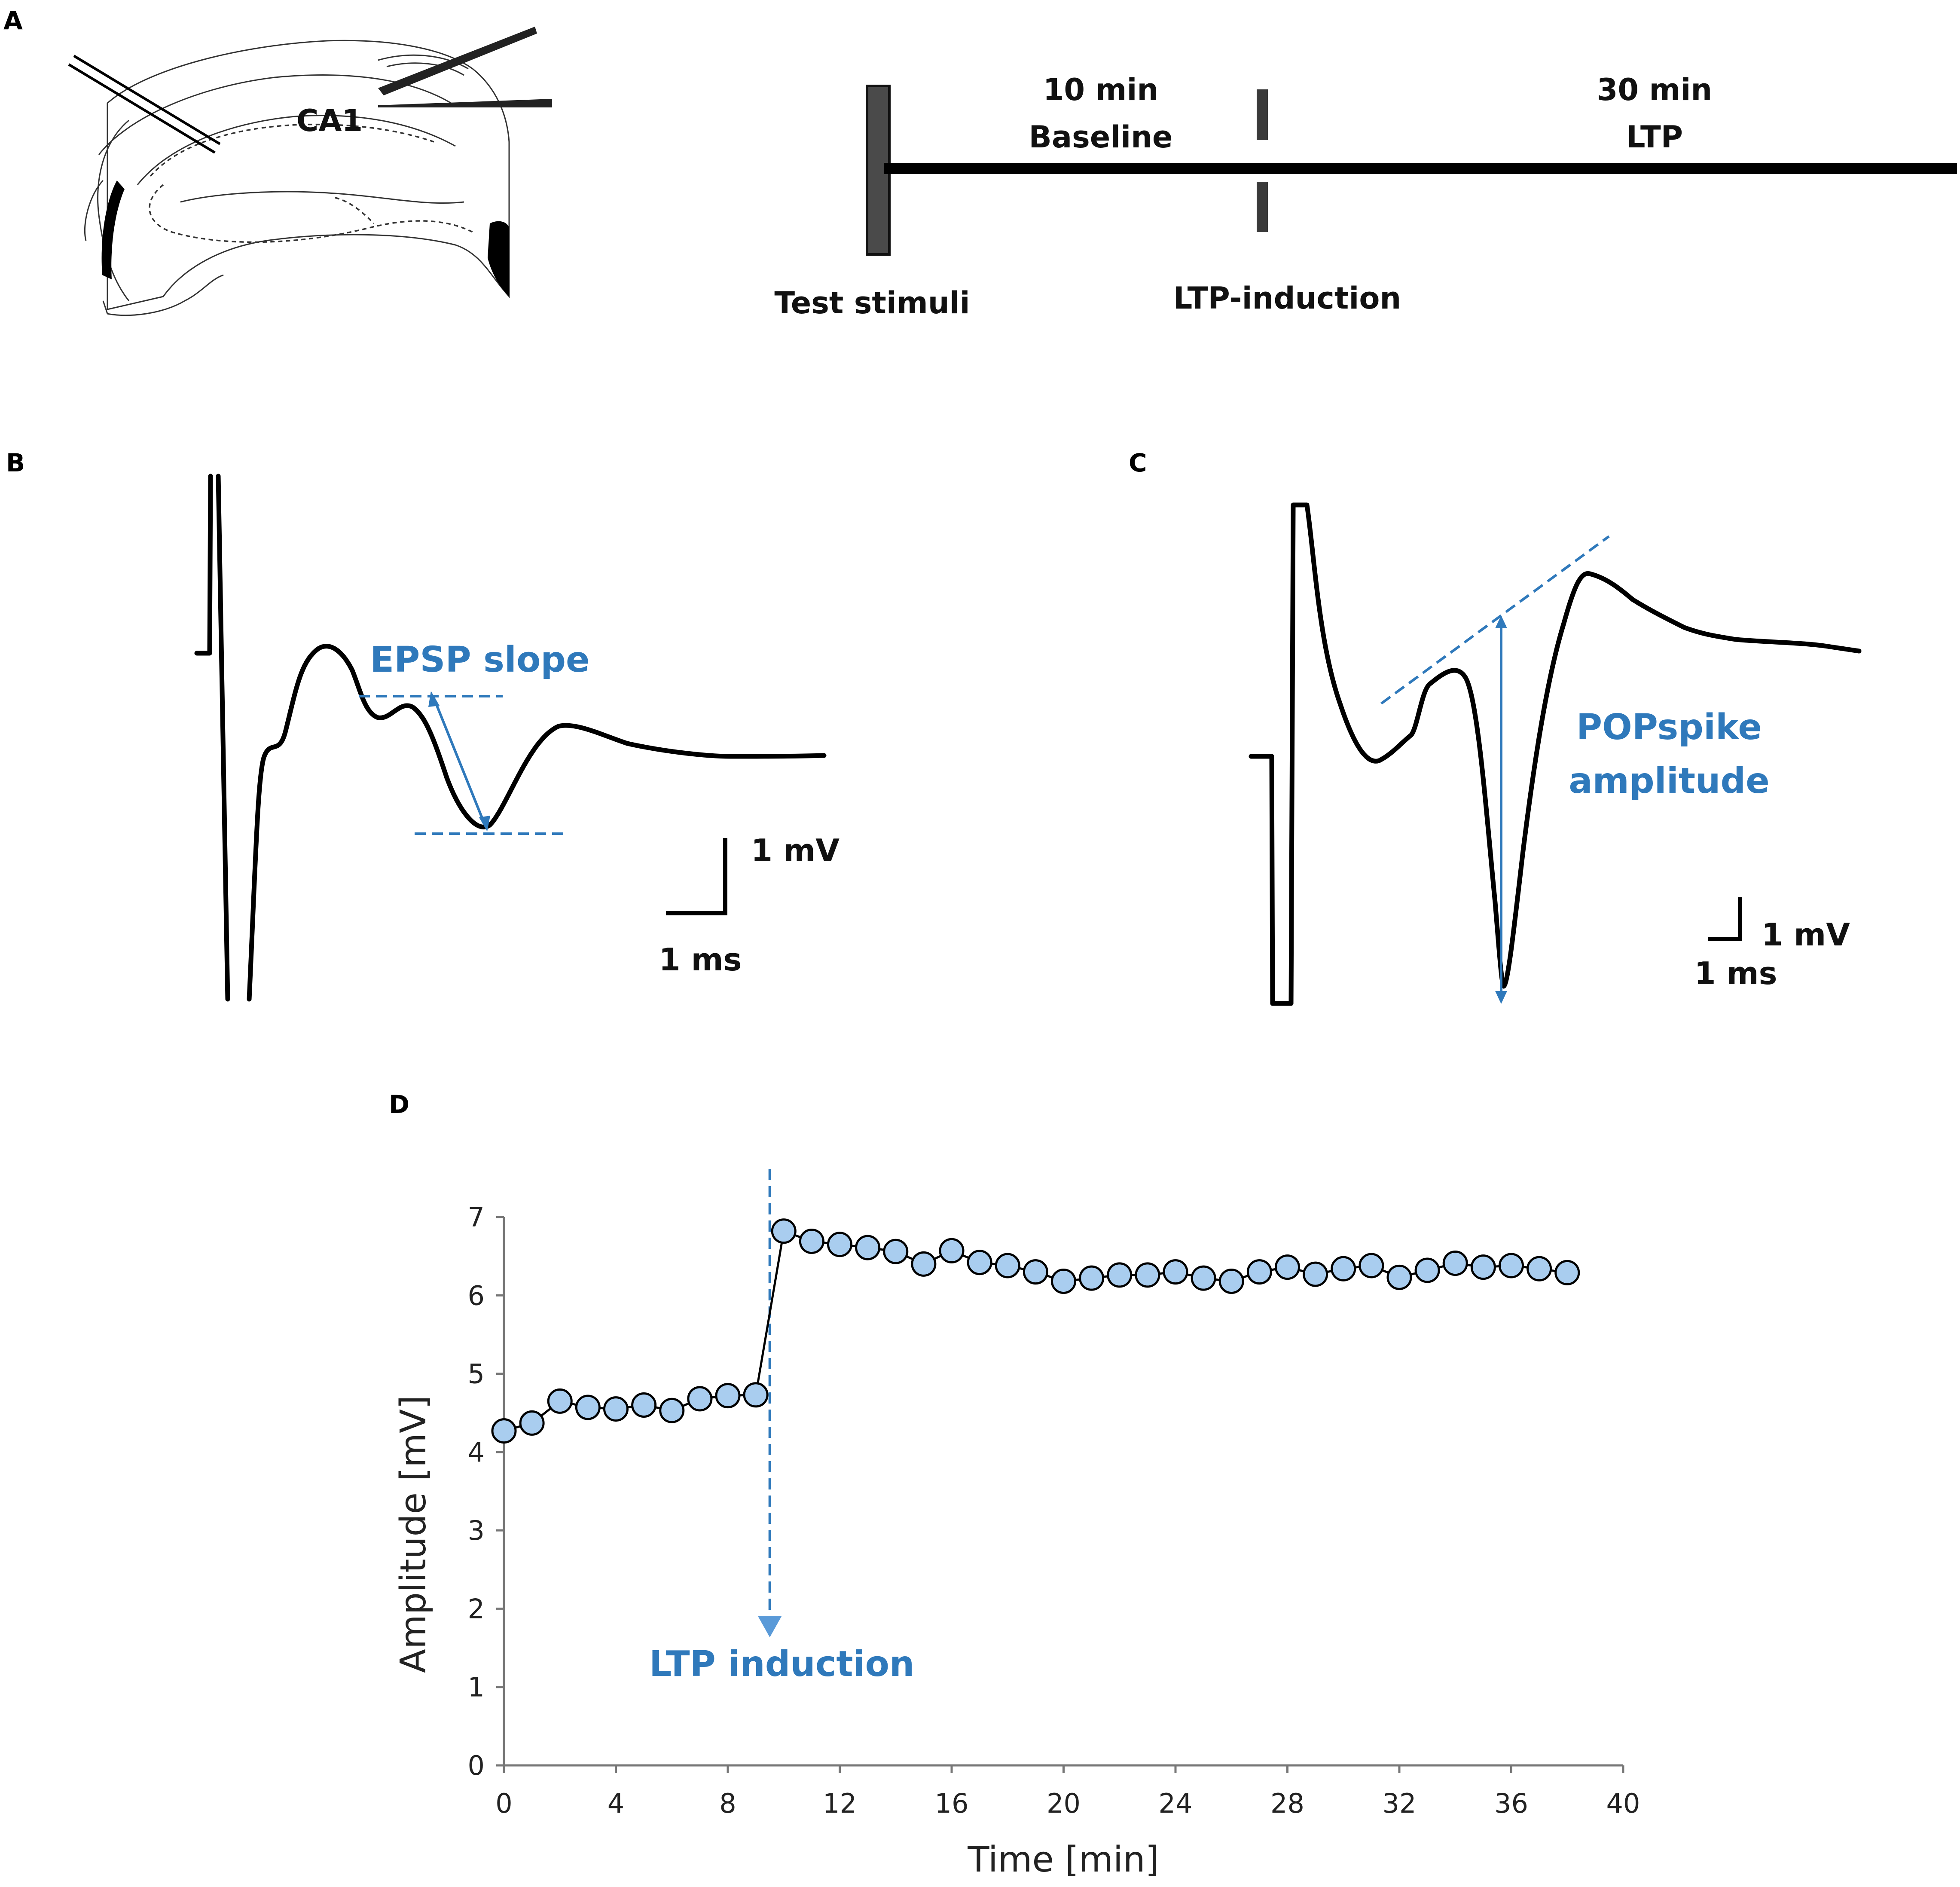 The width and height of the screenshot is (1960, 1887). I want to click on x-axis-title: Time [min], so click(1063, 1860).